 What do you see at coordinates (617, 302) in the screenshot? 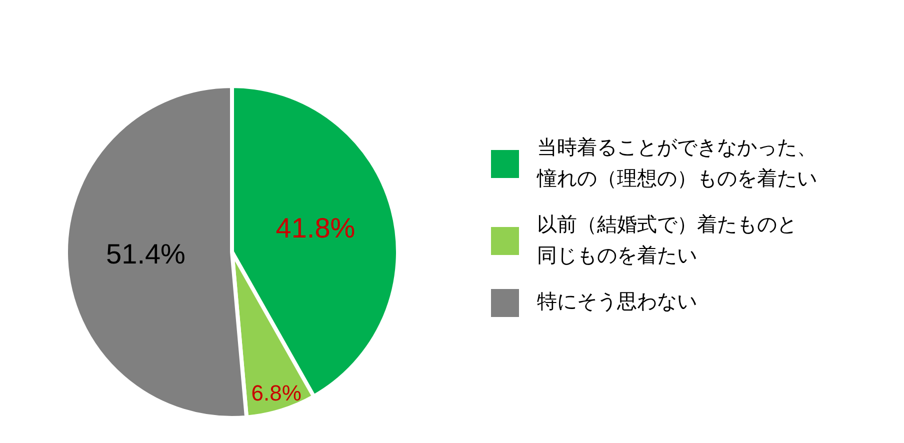
I see `legend-label: 特にそう思わない` at bounding box center [617, 302].